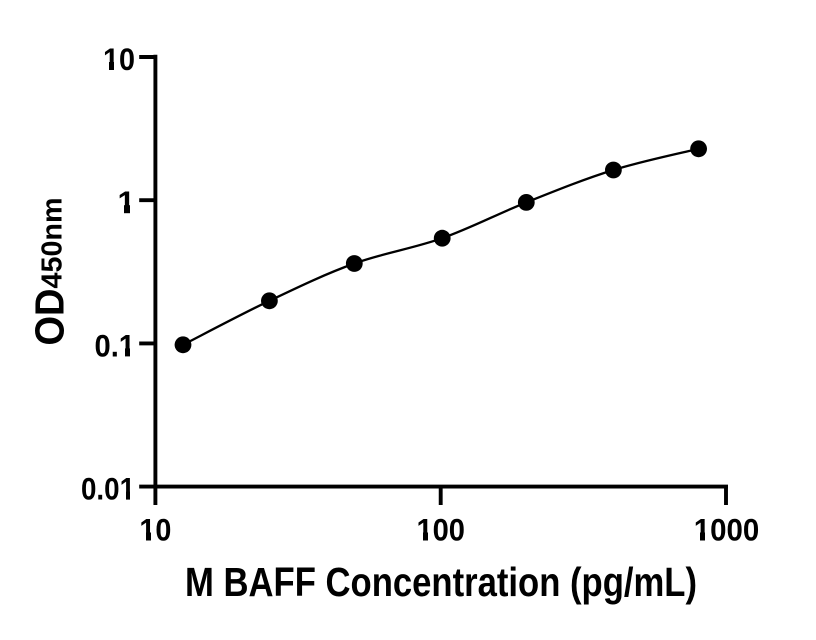 Image resolution: width=816 pixels, height=640 pixels. Describe the element at coordinates (441, 582) in the screenshot. I see `svg-text: M BAFF Concentration (pg/mL)` at that location.